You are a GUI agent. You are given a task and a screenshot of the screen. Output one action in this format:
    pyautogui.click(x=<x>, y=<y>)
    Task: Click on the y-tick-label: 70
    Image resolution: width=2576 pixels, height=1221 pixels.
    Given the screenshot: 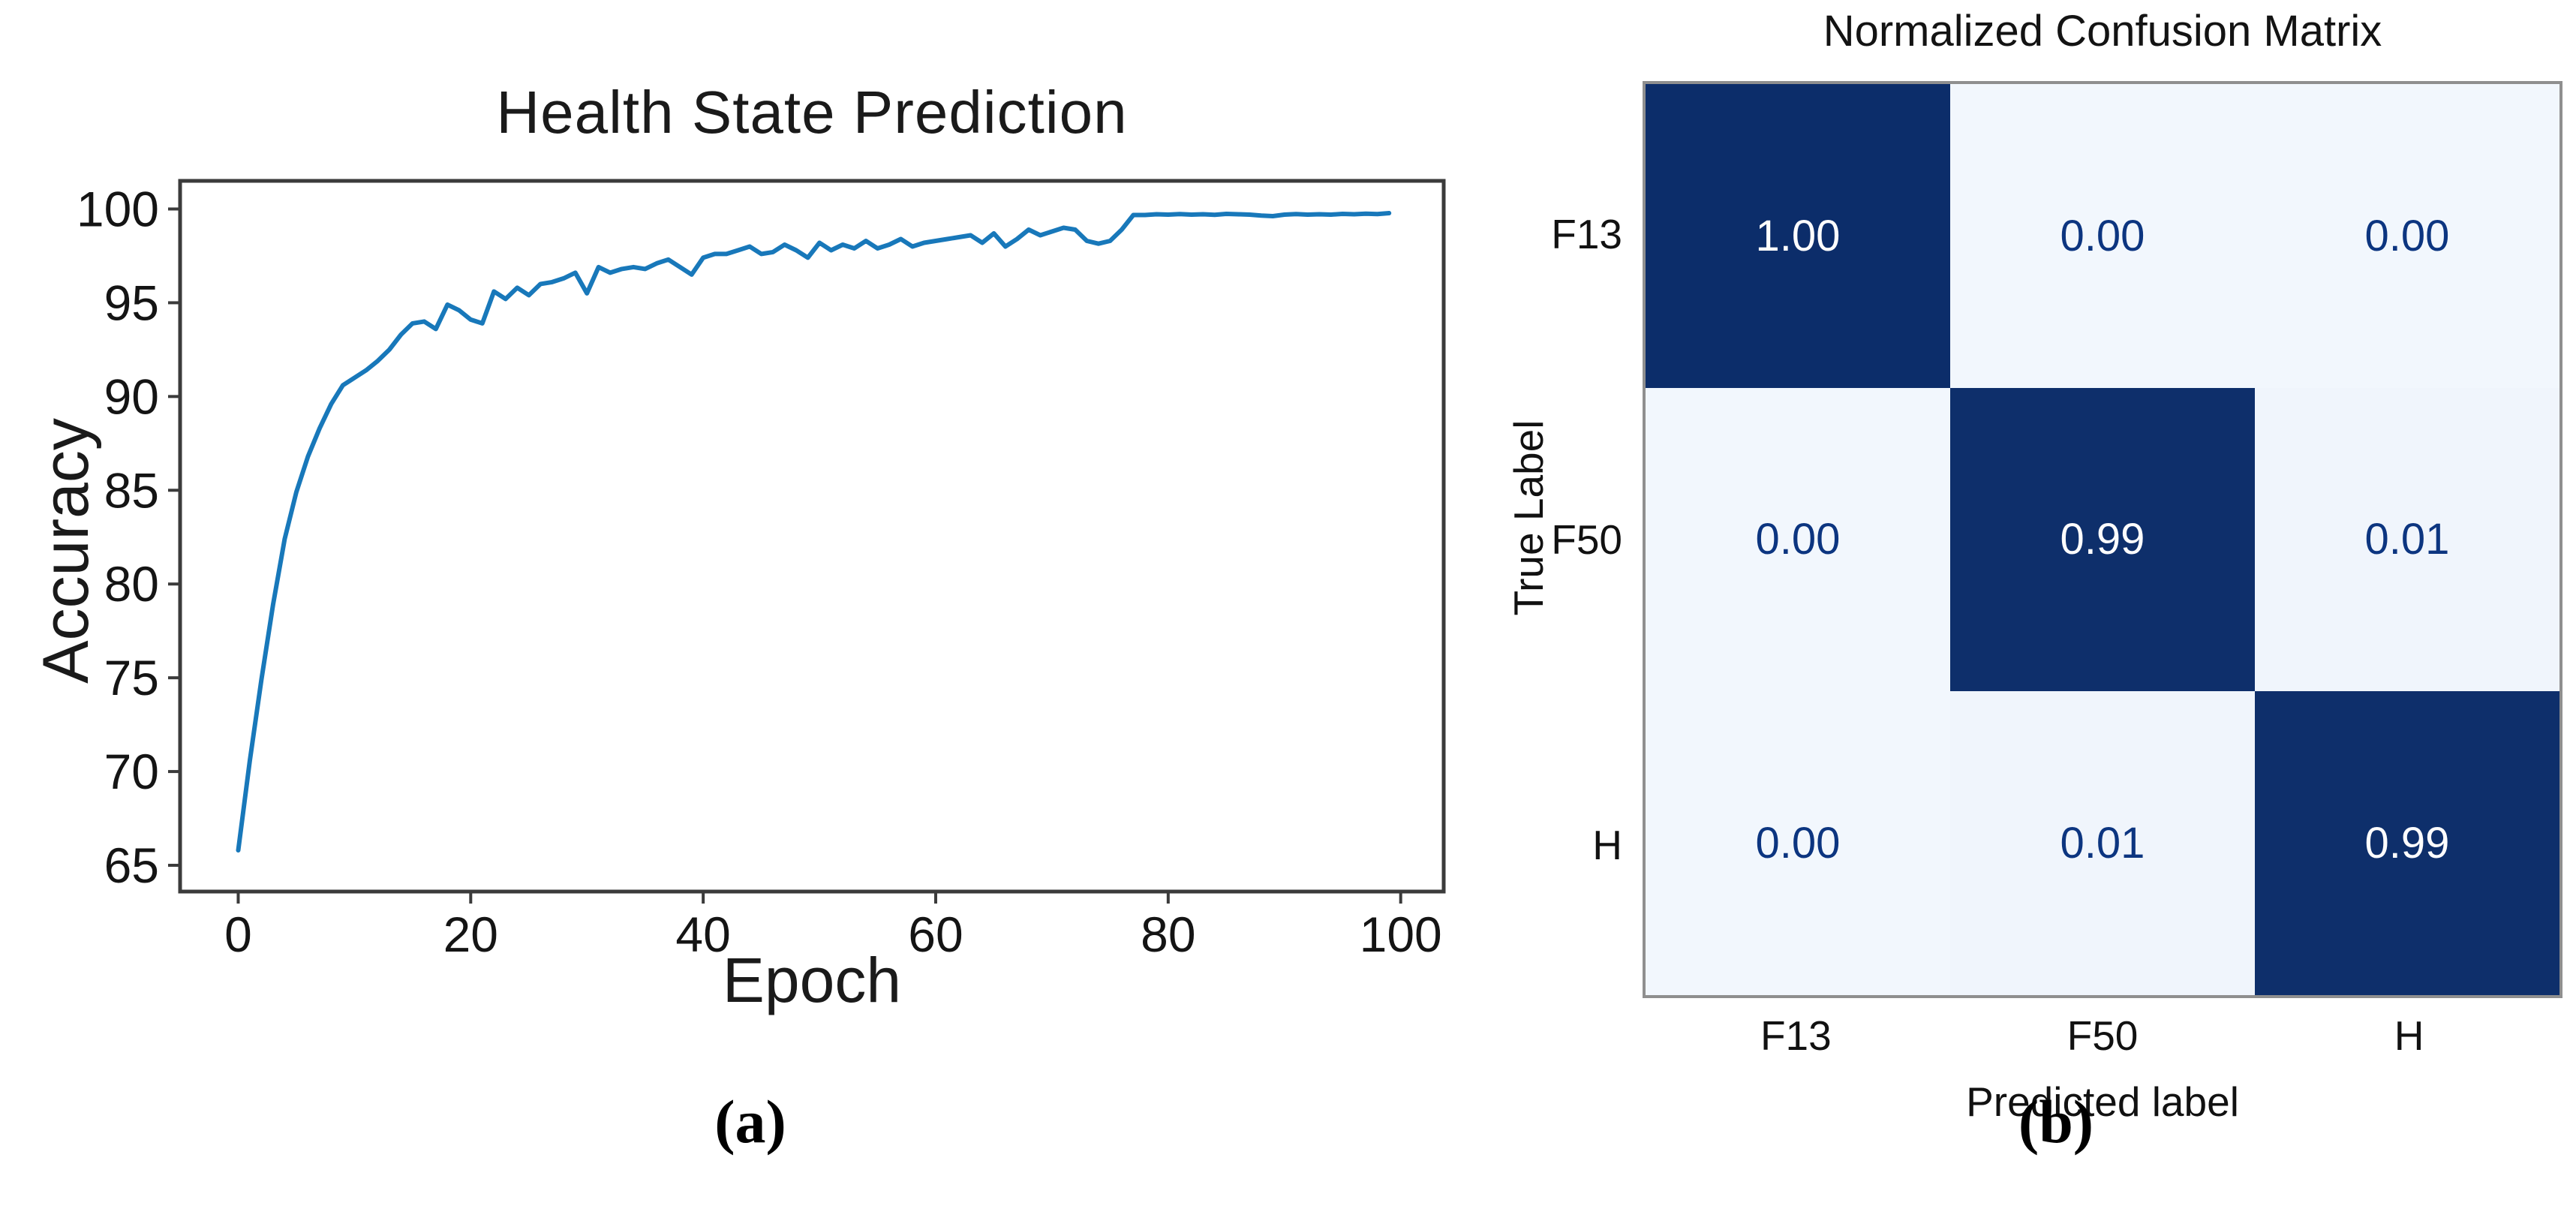 What is the action you would take?
    pyautogui.click(x=131, y=771)
    